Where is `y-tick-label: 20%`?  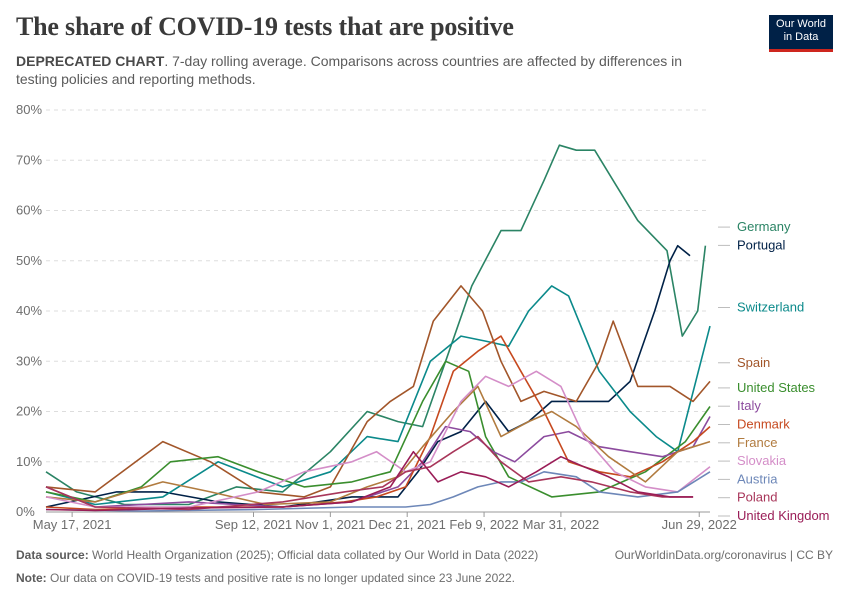
y-tick-label: 20% is located at coordinates (29, 411).